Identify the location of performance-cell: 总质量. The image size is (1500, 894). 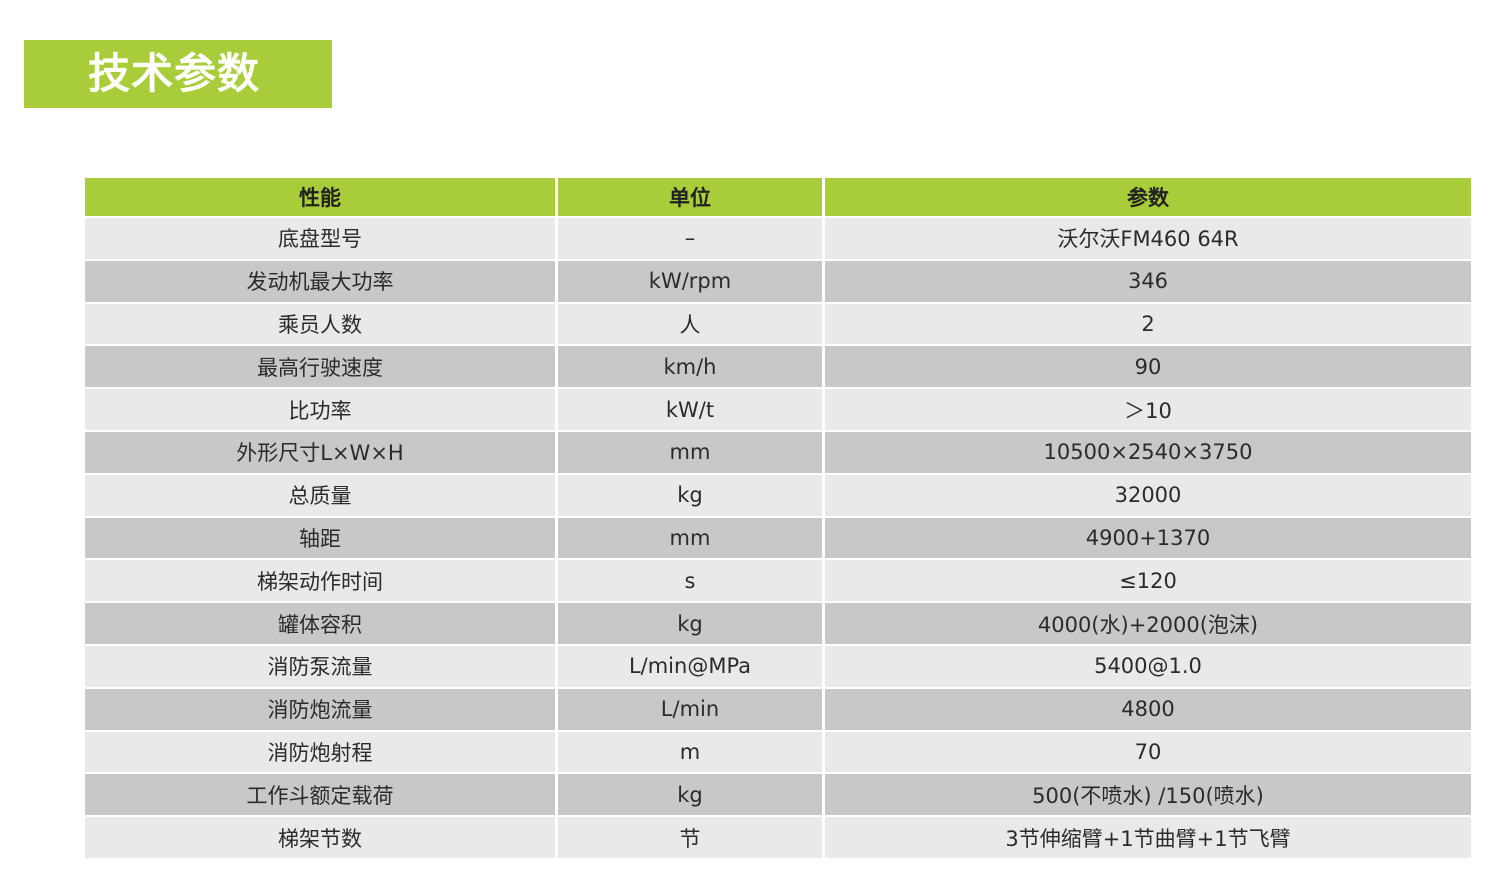
(320, 496).